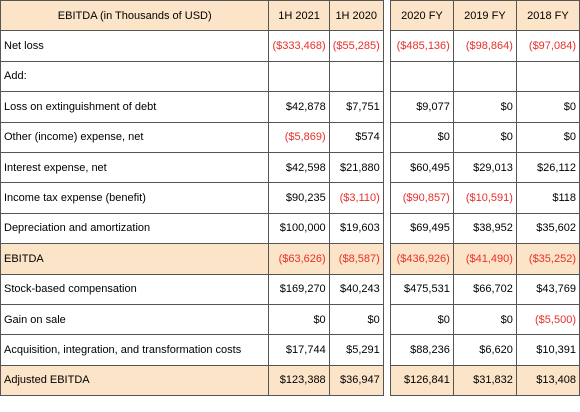 Image resolution: width=580 pixels, height=412 pixels. What do you see at coordinates (547, 228) in the screenshot?
I see `value-cell: $35,602` at bounding box center [547, 228].